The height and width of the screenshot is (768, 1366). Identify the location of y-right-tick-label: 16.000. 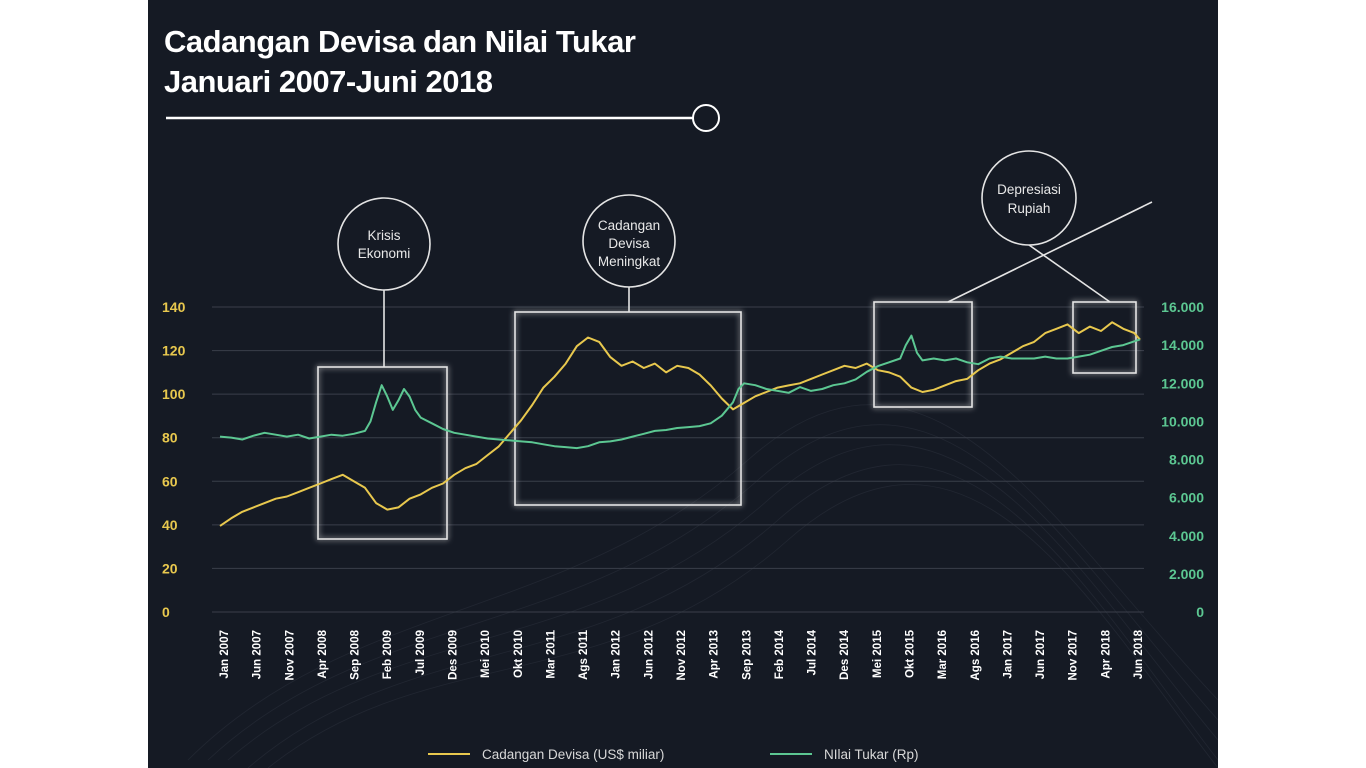
(1182, 307).